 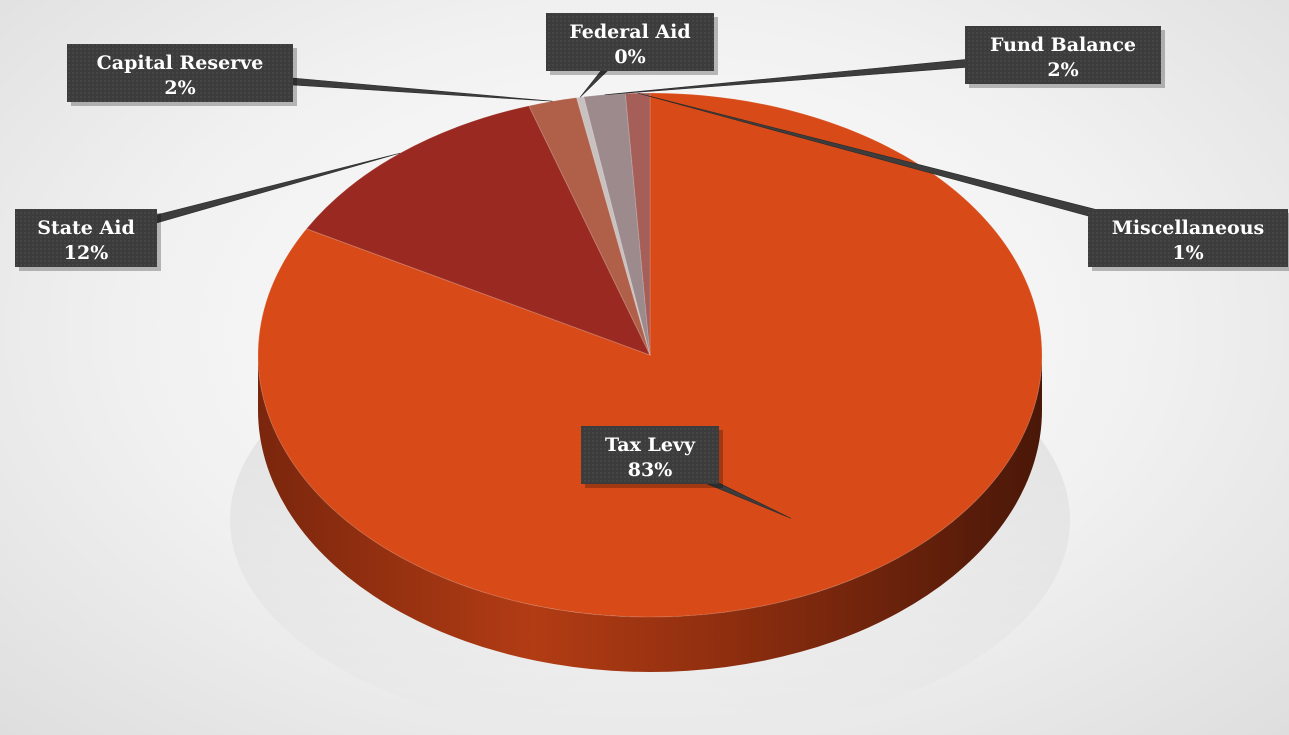 I want to click on callout-value-state-aid: 12%, so click(x=86, y=253).